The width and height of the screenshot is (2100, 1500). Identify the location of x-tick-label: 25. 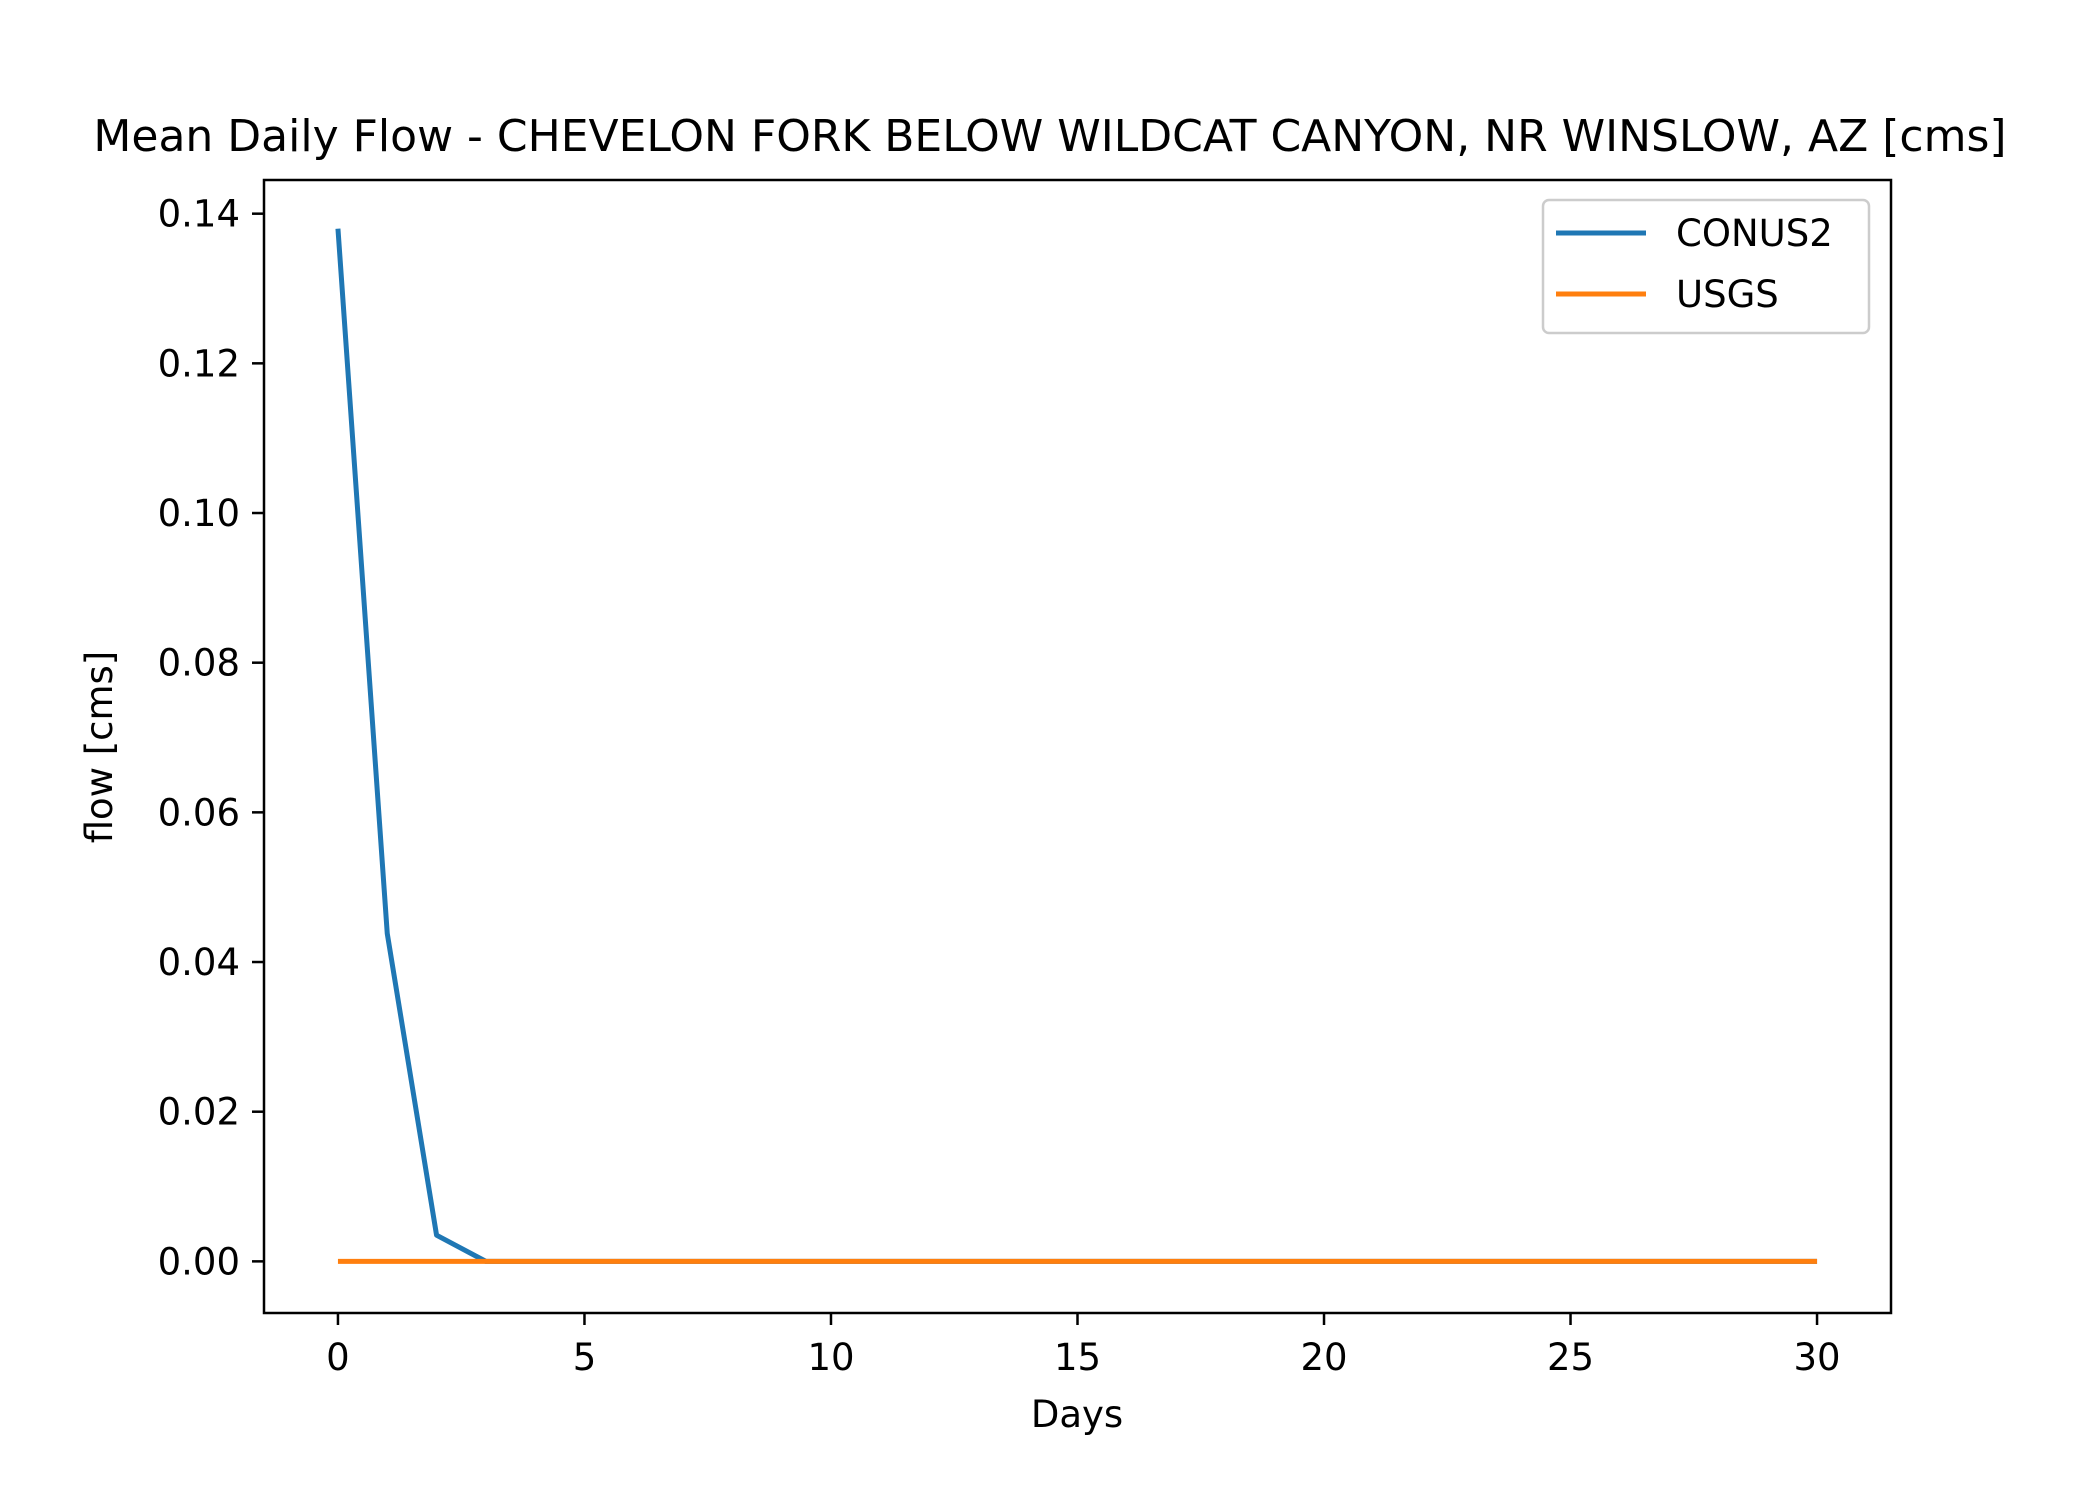
(1570, 1357).